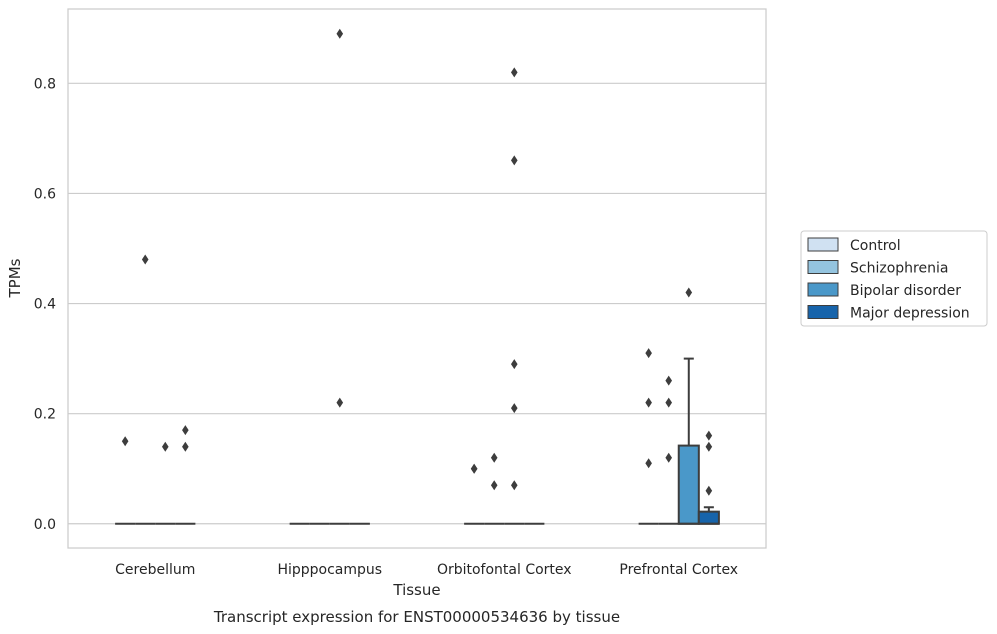 The width and height of the screenshot is (997, 634). What do you see at coordinates (45, 525) in the screenshot?
I see `y-tick-label: 0.0` at bounding box center [45, 525].